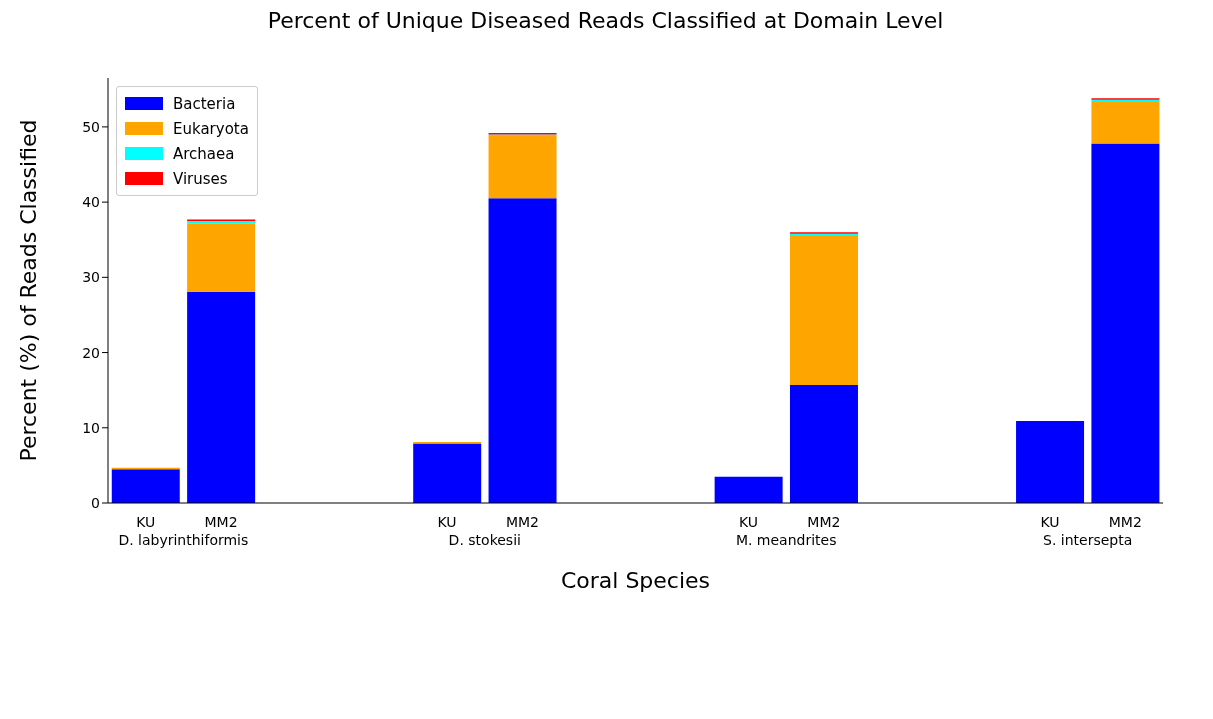 Image resolution: width=1213 pixels, height=719 pixels. Describe the element at coordinates (605, 21) in the screenshot. I see `chart-title: Percent of Unique Diseased Reads Classified at Domain Level` at that location.